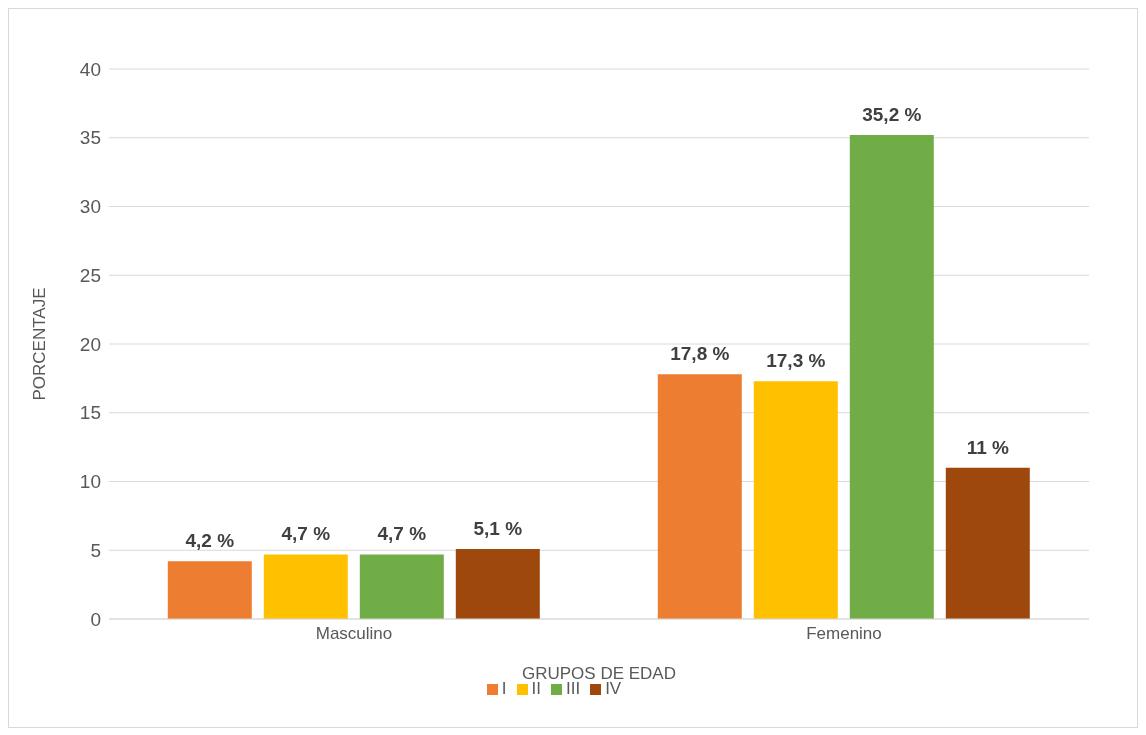 The height and width of the screenshot is (735, 1146). What do you see at coordinates (95, 619) in the screenshot?
I see `y-tick-label: 0` at bounding box center [95, 619].